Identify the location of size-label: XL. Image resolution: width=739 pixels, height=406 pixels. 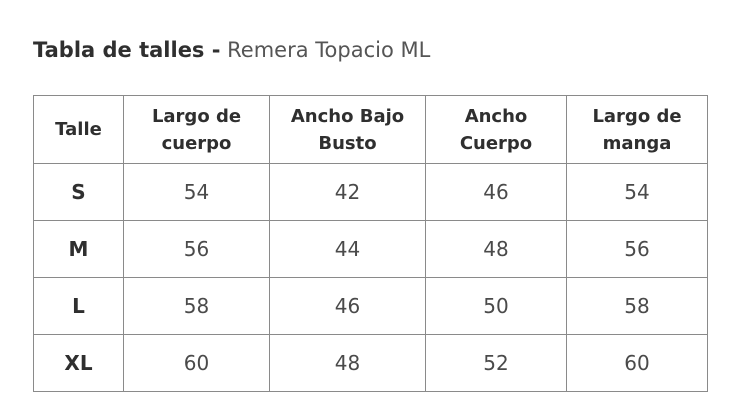
(78, 363).